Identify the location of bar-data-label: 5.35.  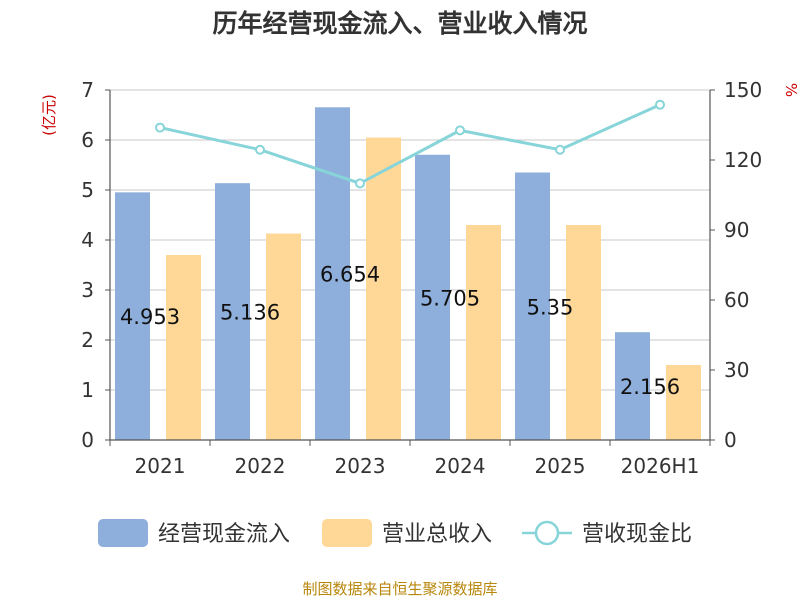
(550, 307).